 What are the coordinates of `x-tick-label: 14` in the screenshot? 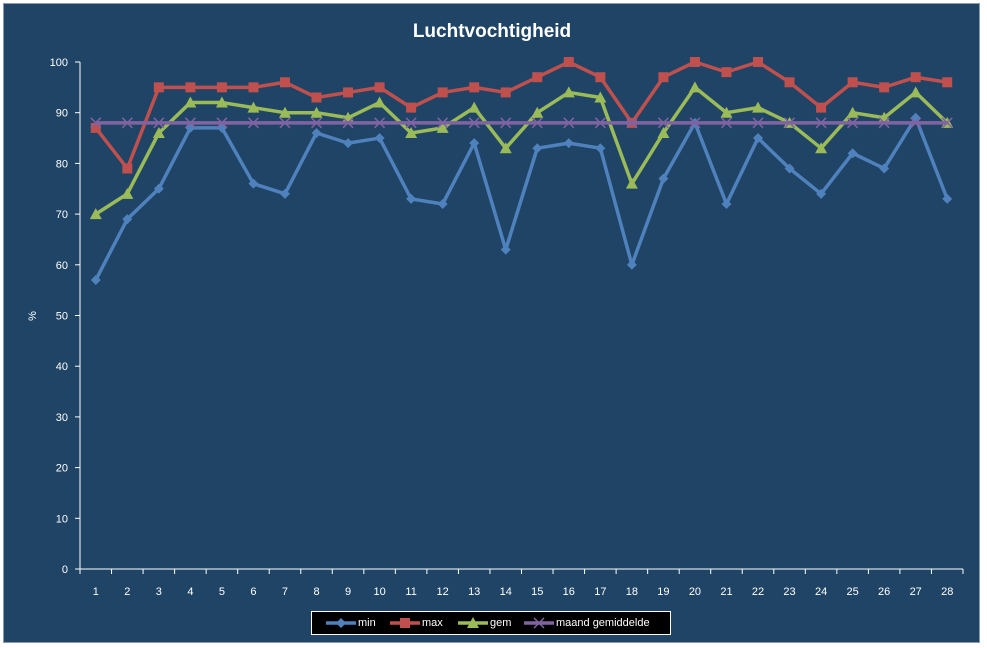 It's located at (506, 592).